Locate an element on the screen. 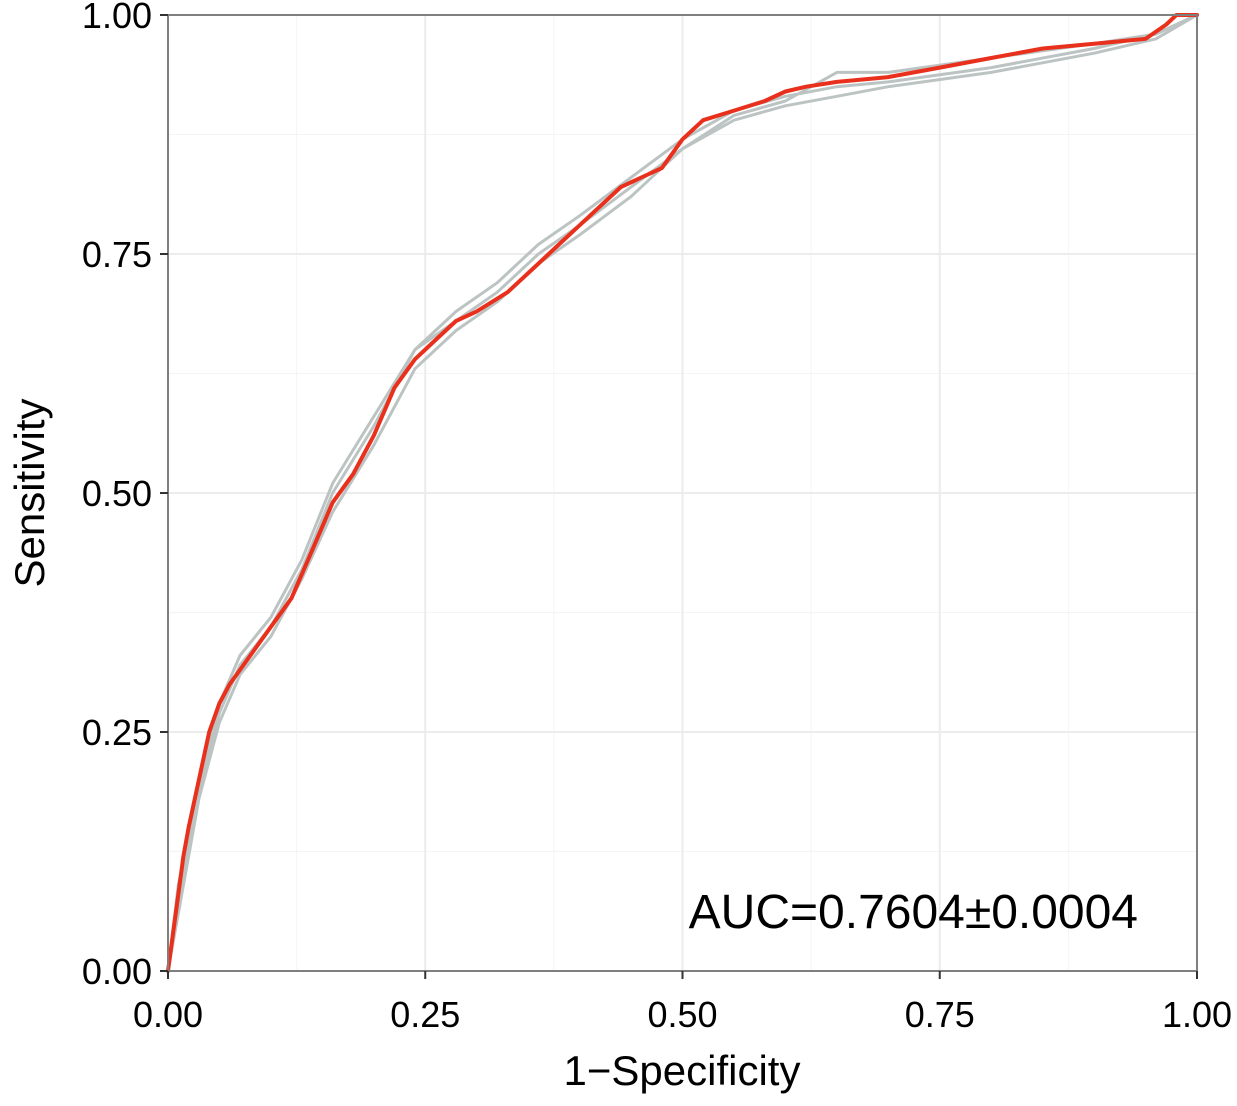  x-tick-label: 0.00 is located at coordinates (168, 1014).